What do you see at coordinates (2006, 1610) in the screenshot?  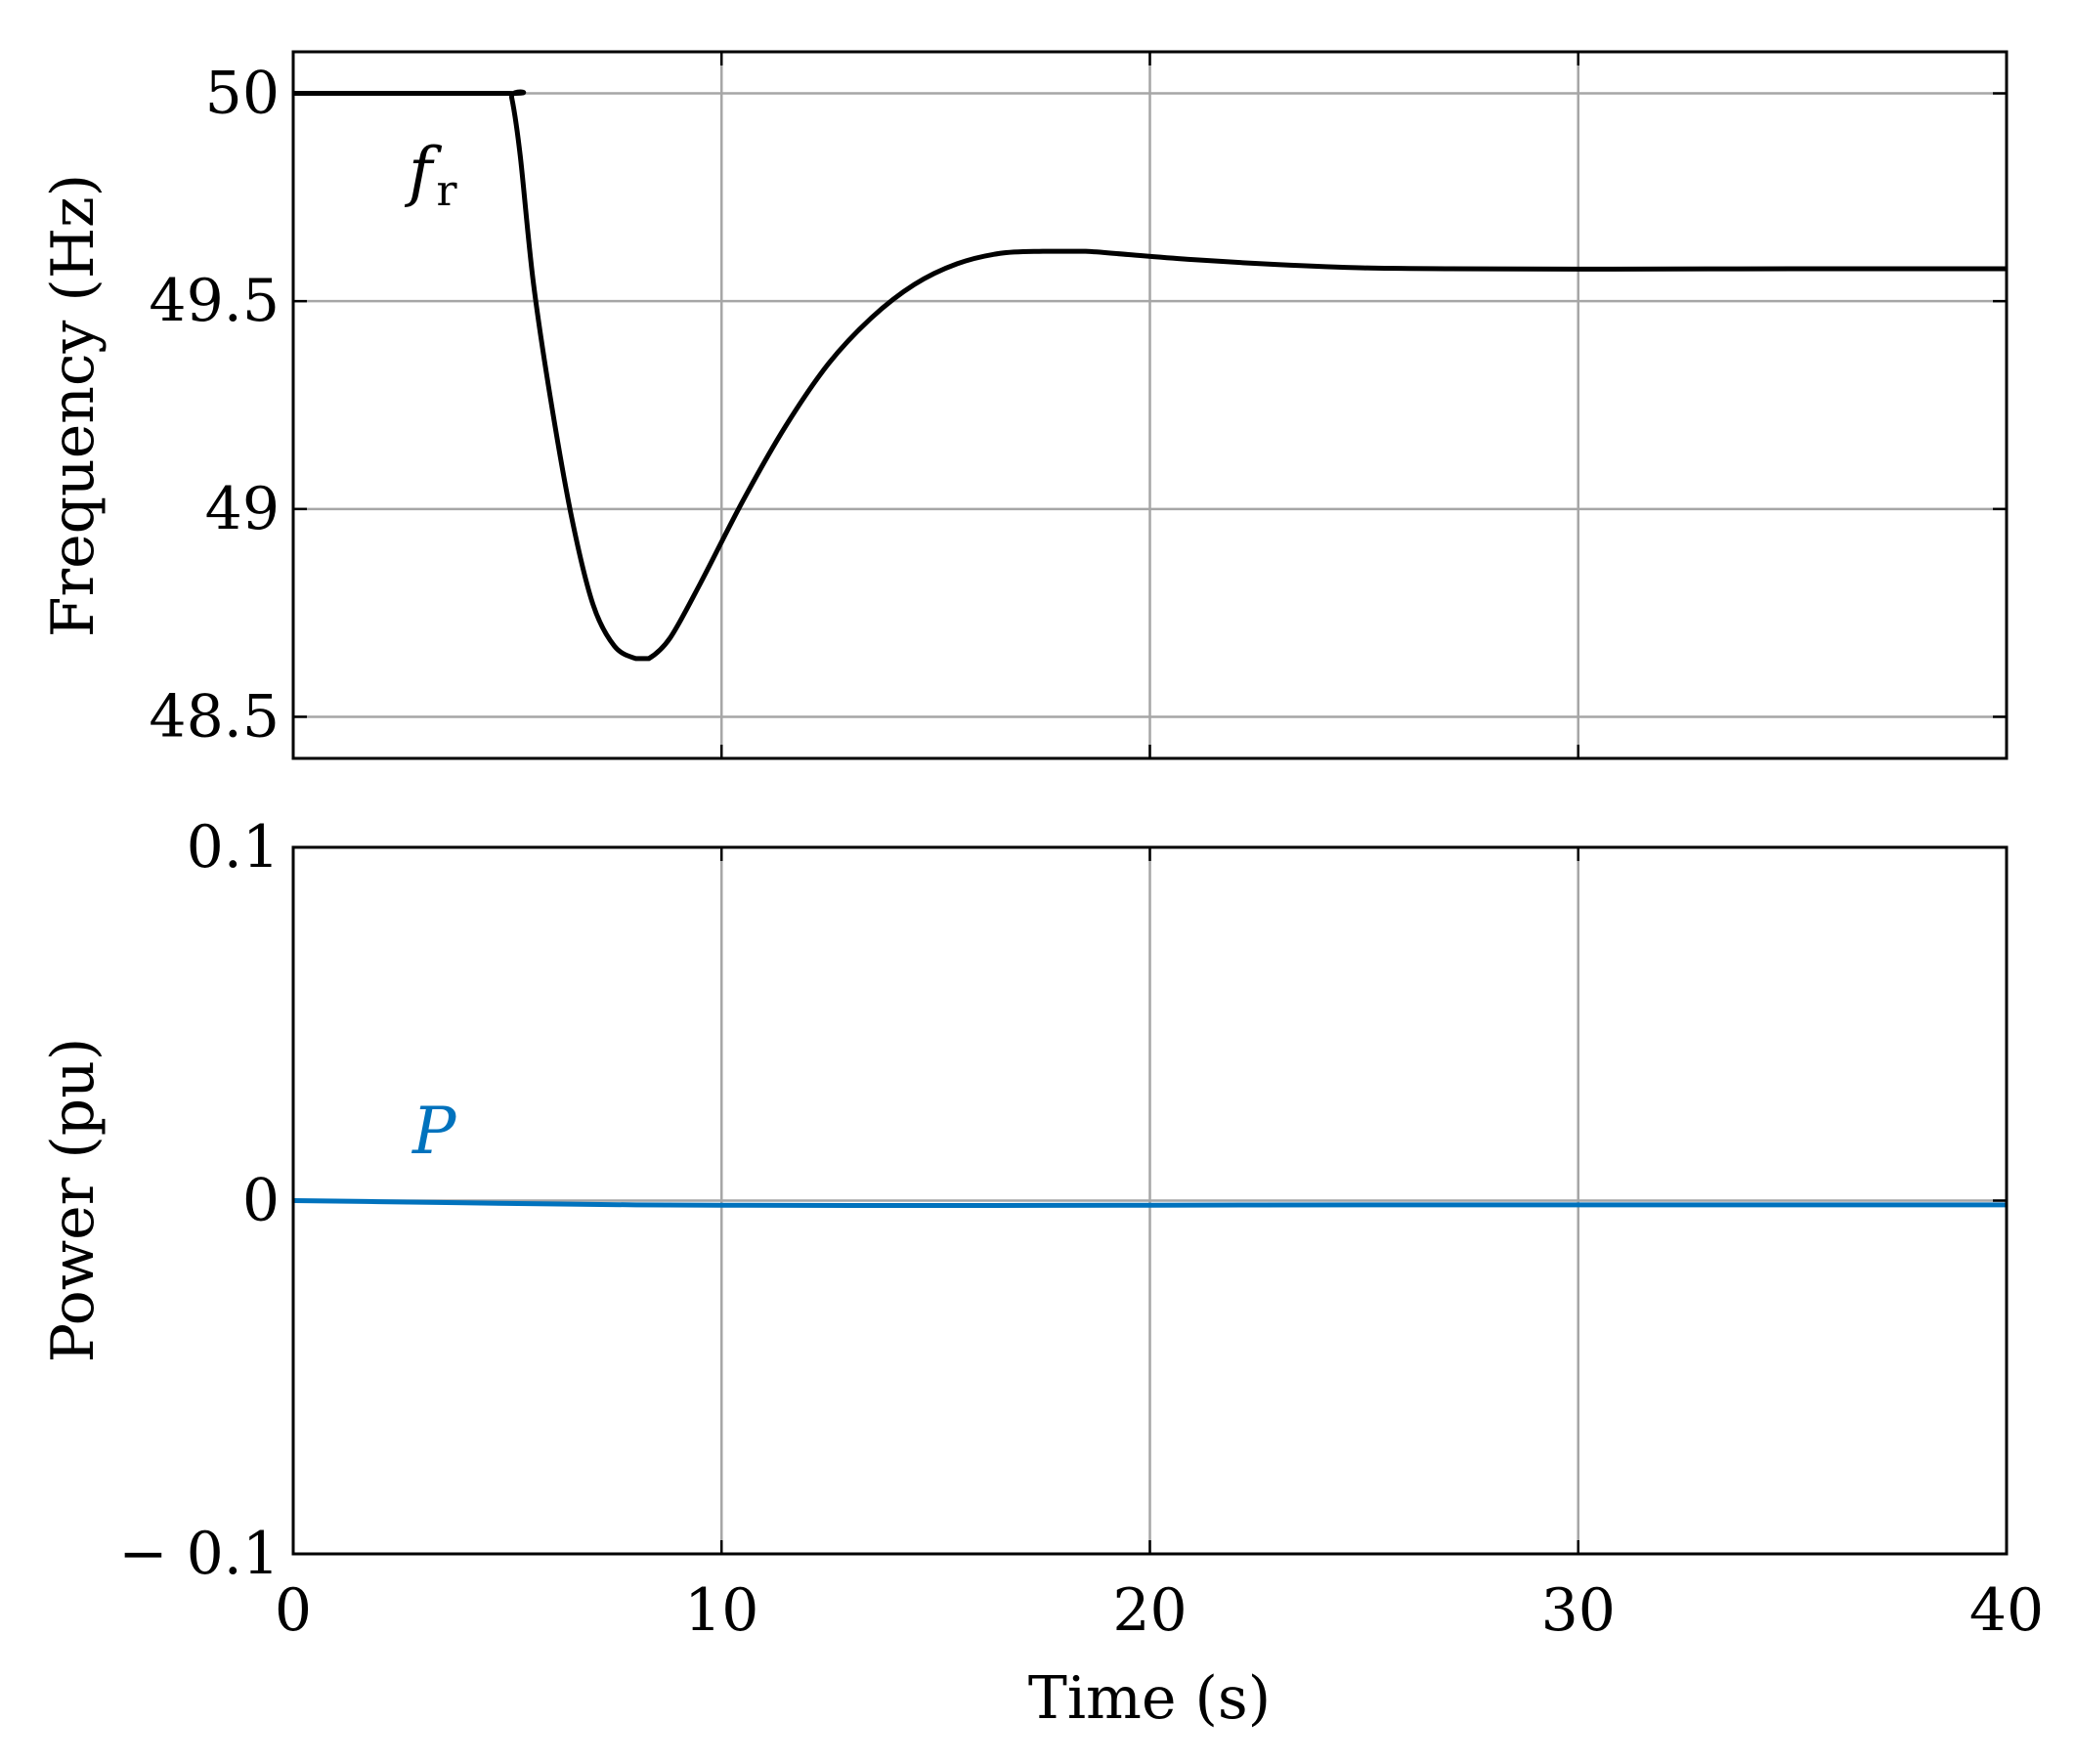 I see `x-tick-label: 40` at bounding box center [2006, 1610].